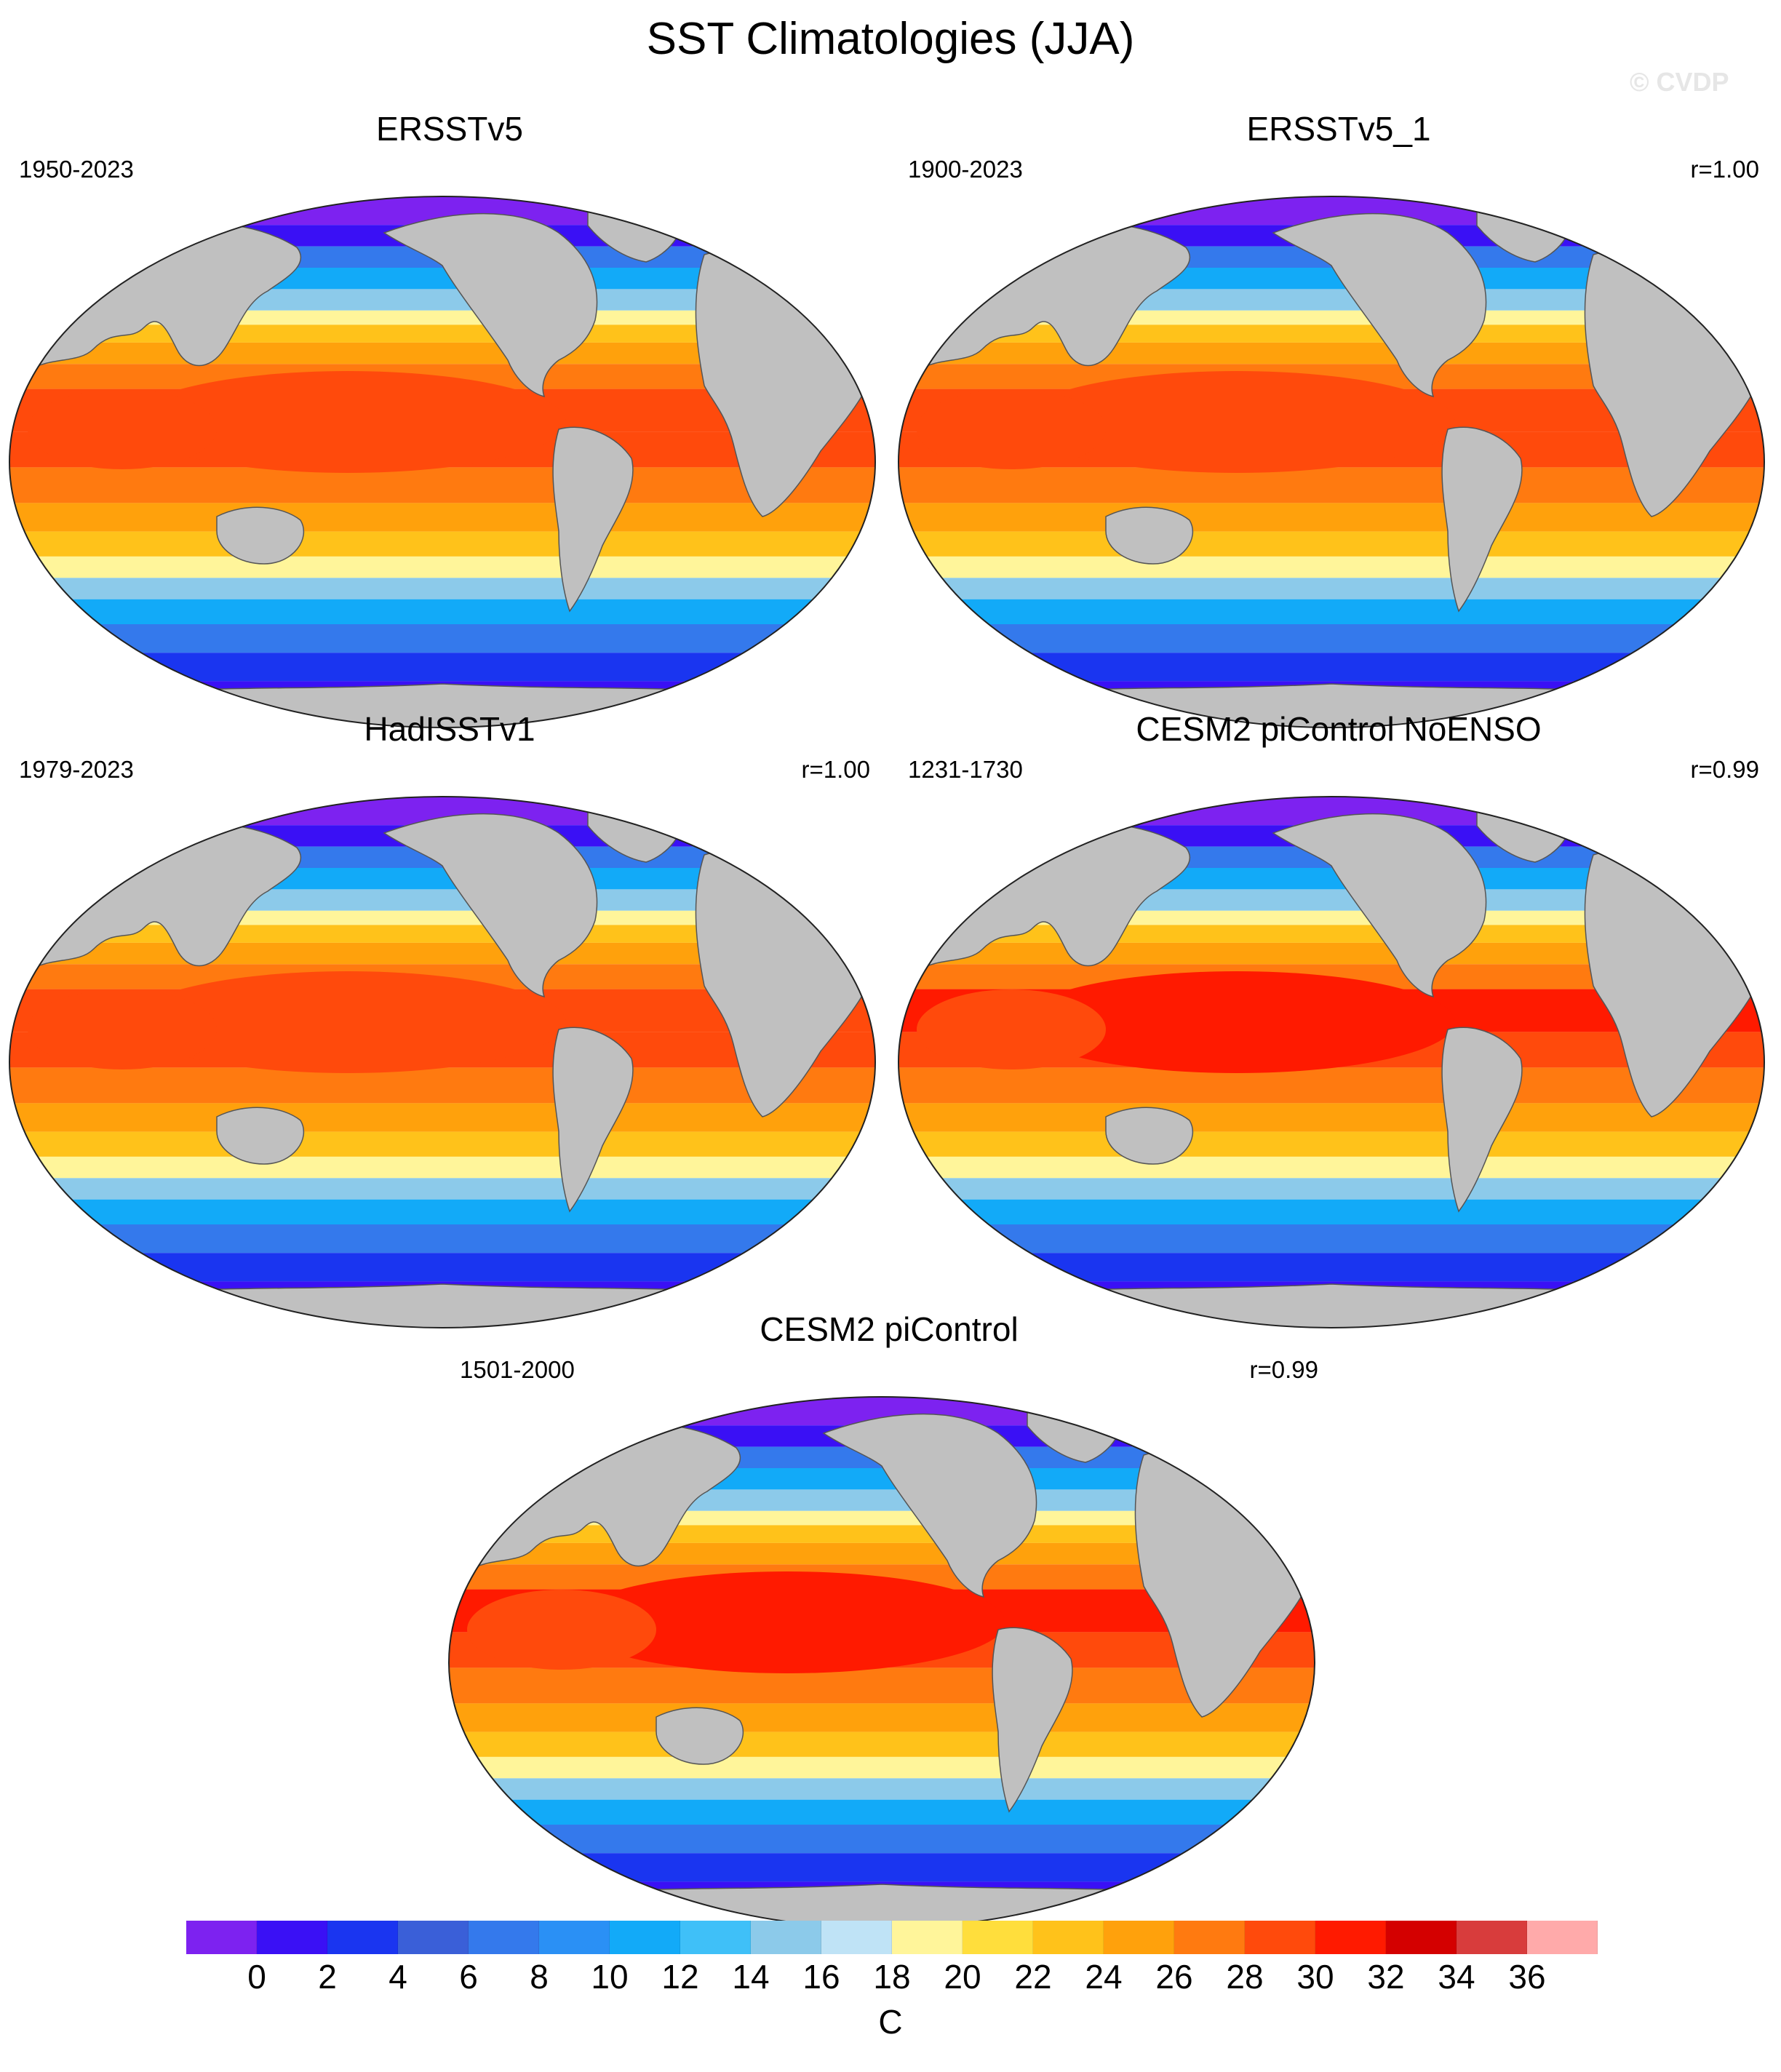  What do you see at coordinates (965, 769) in the screenshot?
I see `panel-years: 1231-1730` at bounding box center [965, 769].